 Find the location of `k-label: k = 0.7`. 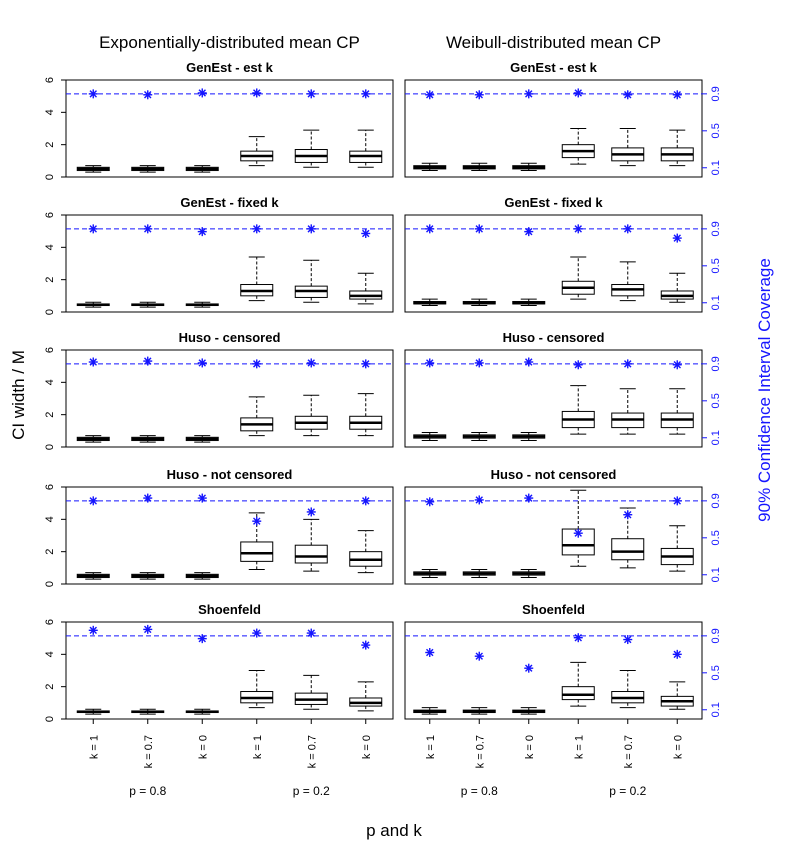

k-label: k = 0.7 is located at coordinates (312, 751).